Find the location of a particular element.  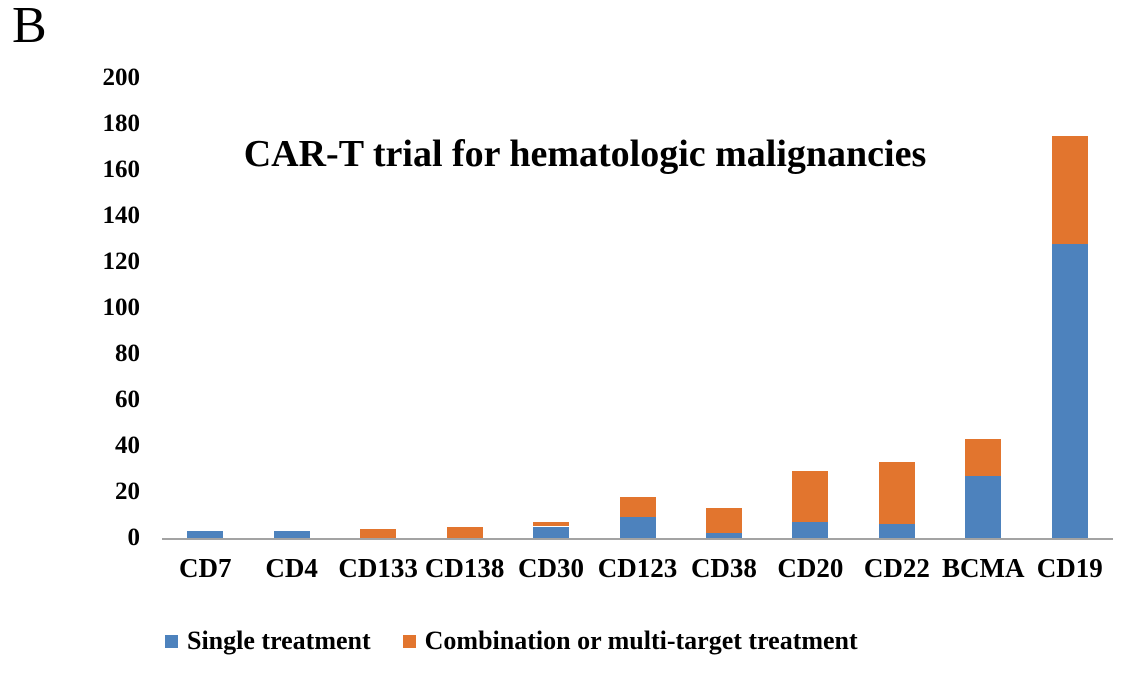

x-axis-label-CD19: CD19 is located at coordinates (1069, 568).